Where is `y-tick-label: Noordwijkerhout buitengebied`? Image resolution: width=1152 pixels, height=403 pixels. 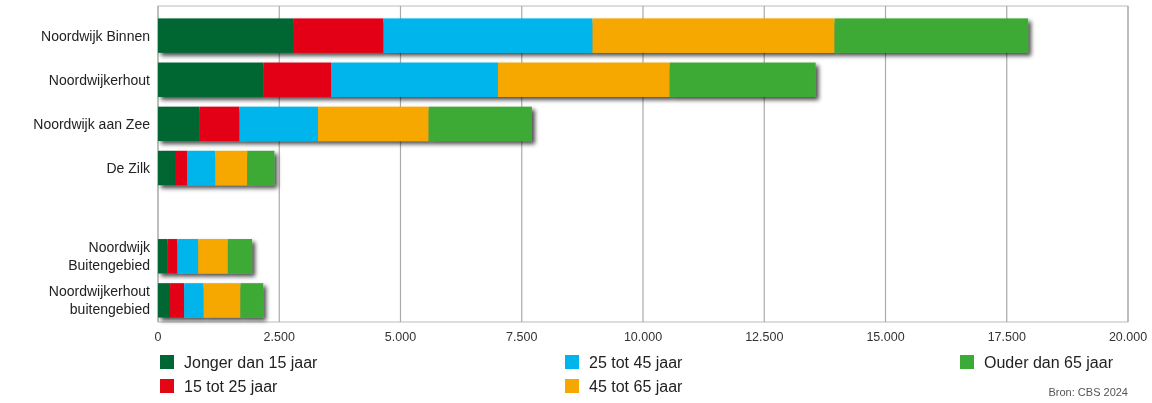
y-tick-label: Noordwijkerhout buitengebied is located at coordinates (99, 300).